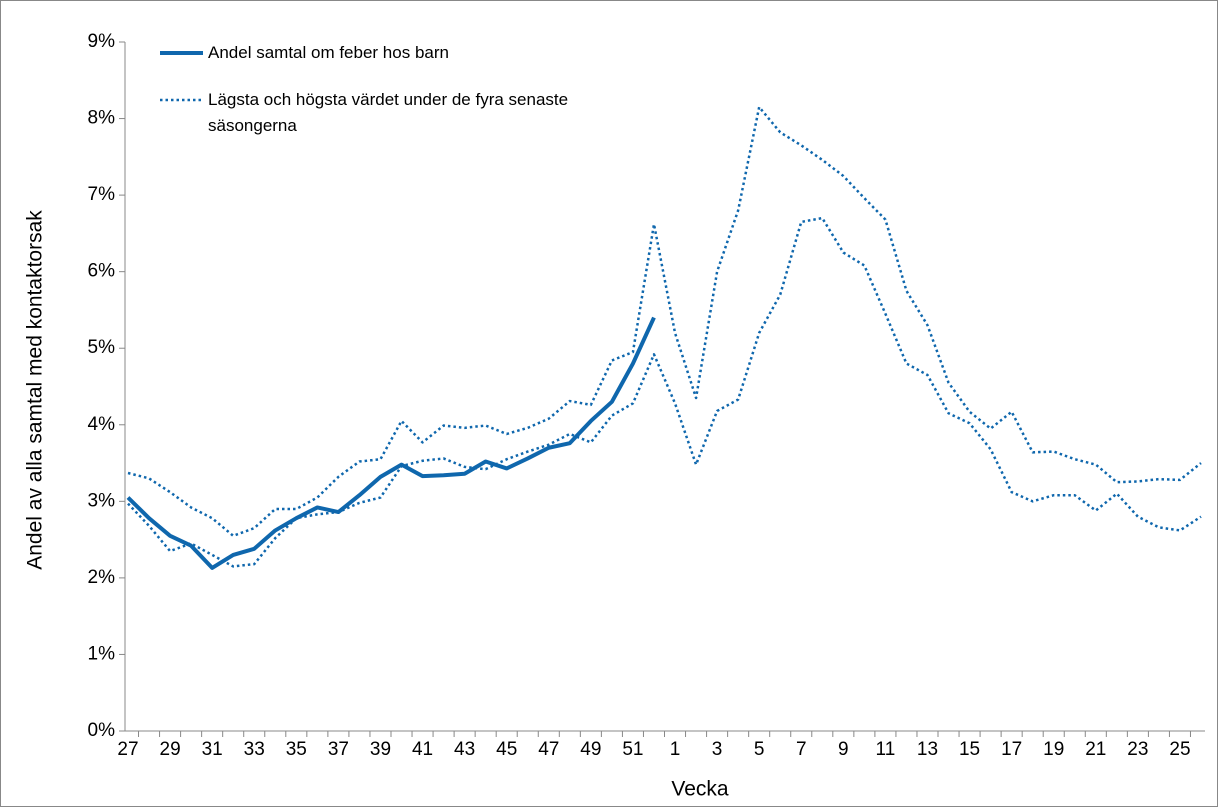  I want to click on x-tick-label: 45, so click(506, 749).